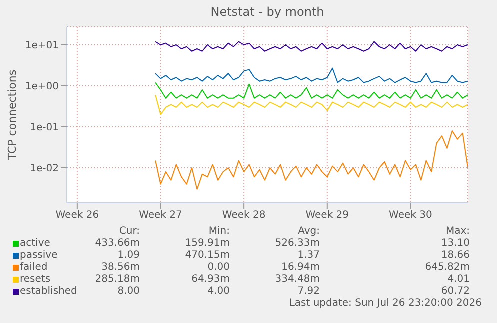 The width and height of the screenshot is (497, 323). Describe the element at coordinates (49, 291) in the screenshot. I see `legend-label: established` at that location.